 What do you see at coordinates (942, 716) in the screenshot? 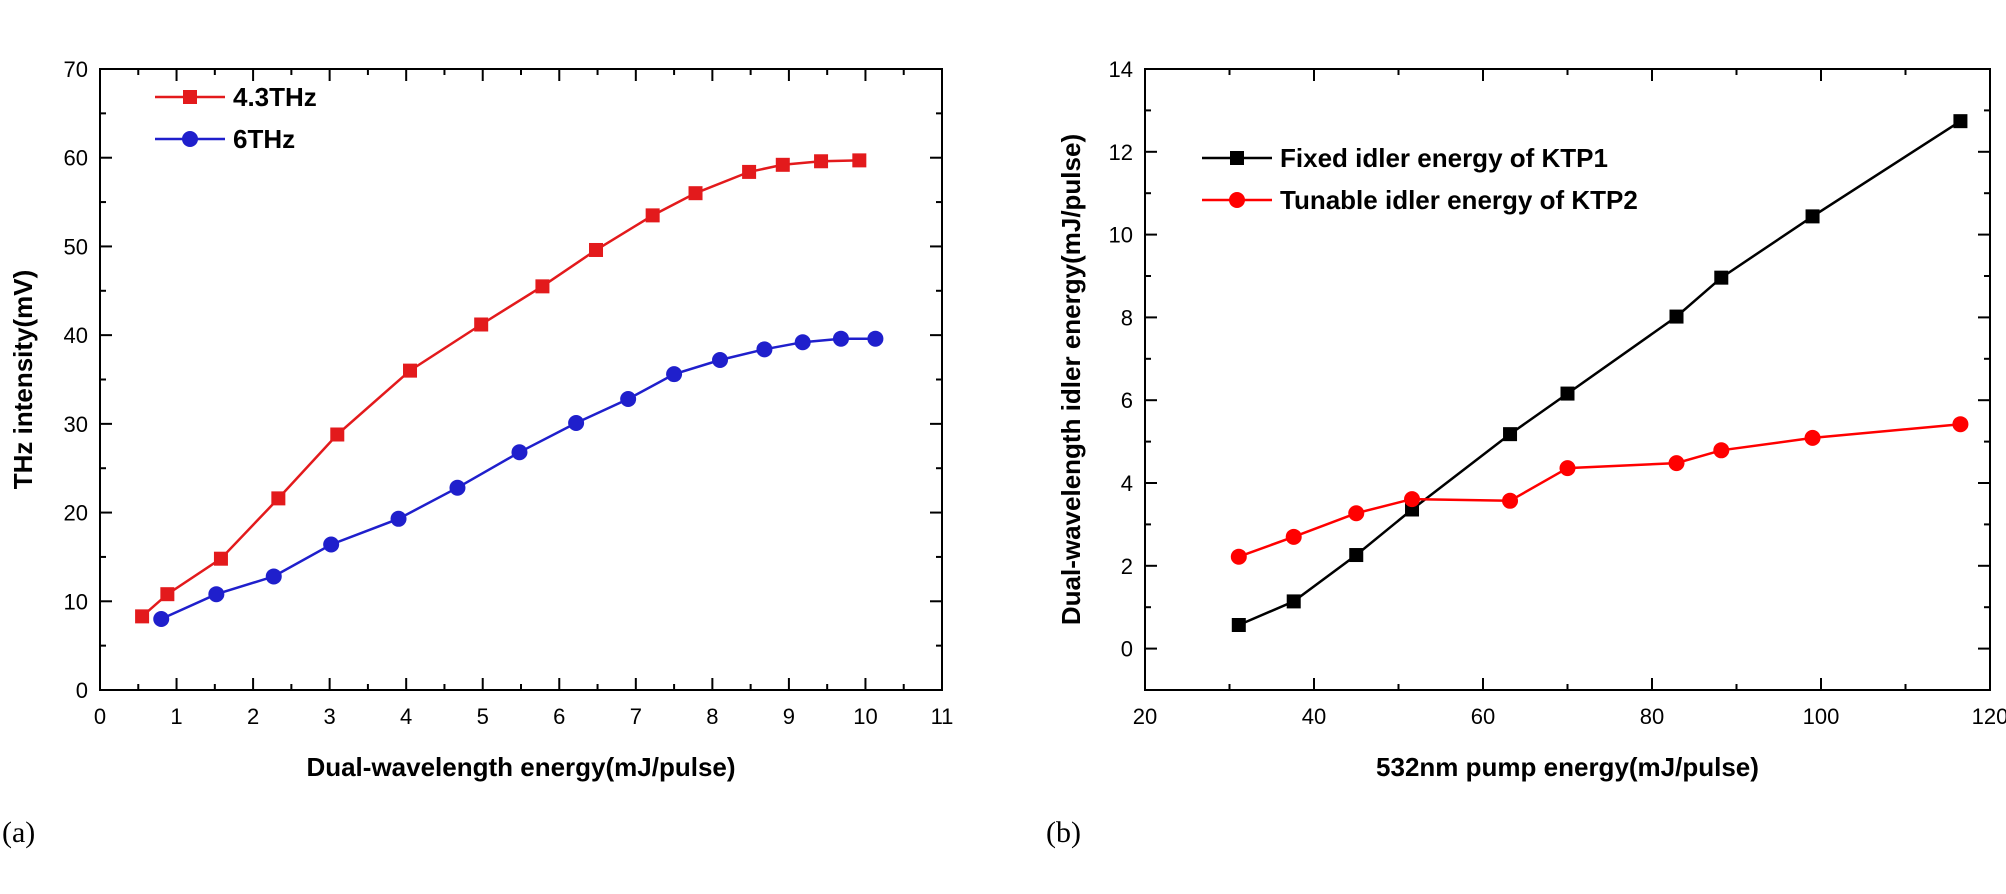
I see `x-tick-label: 11` at bounding box center [942, 716].